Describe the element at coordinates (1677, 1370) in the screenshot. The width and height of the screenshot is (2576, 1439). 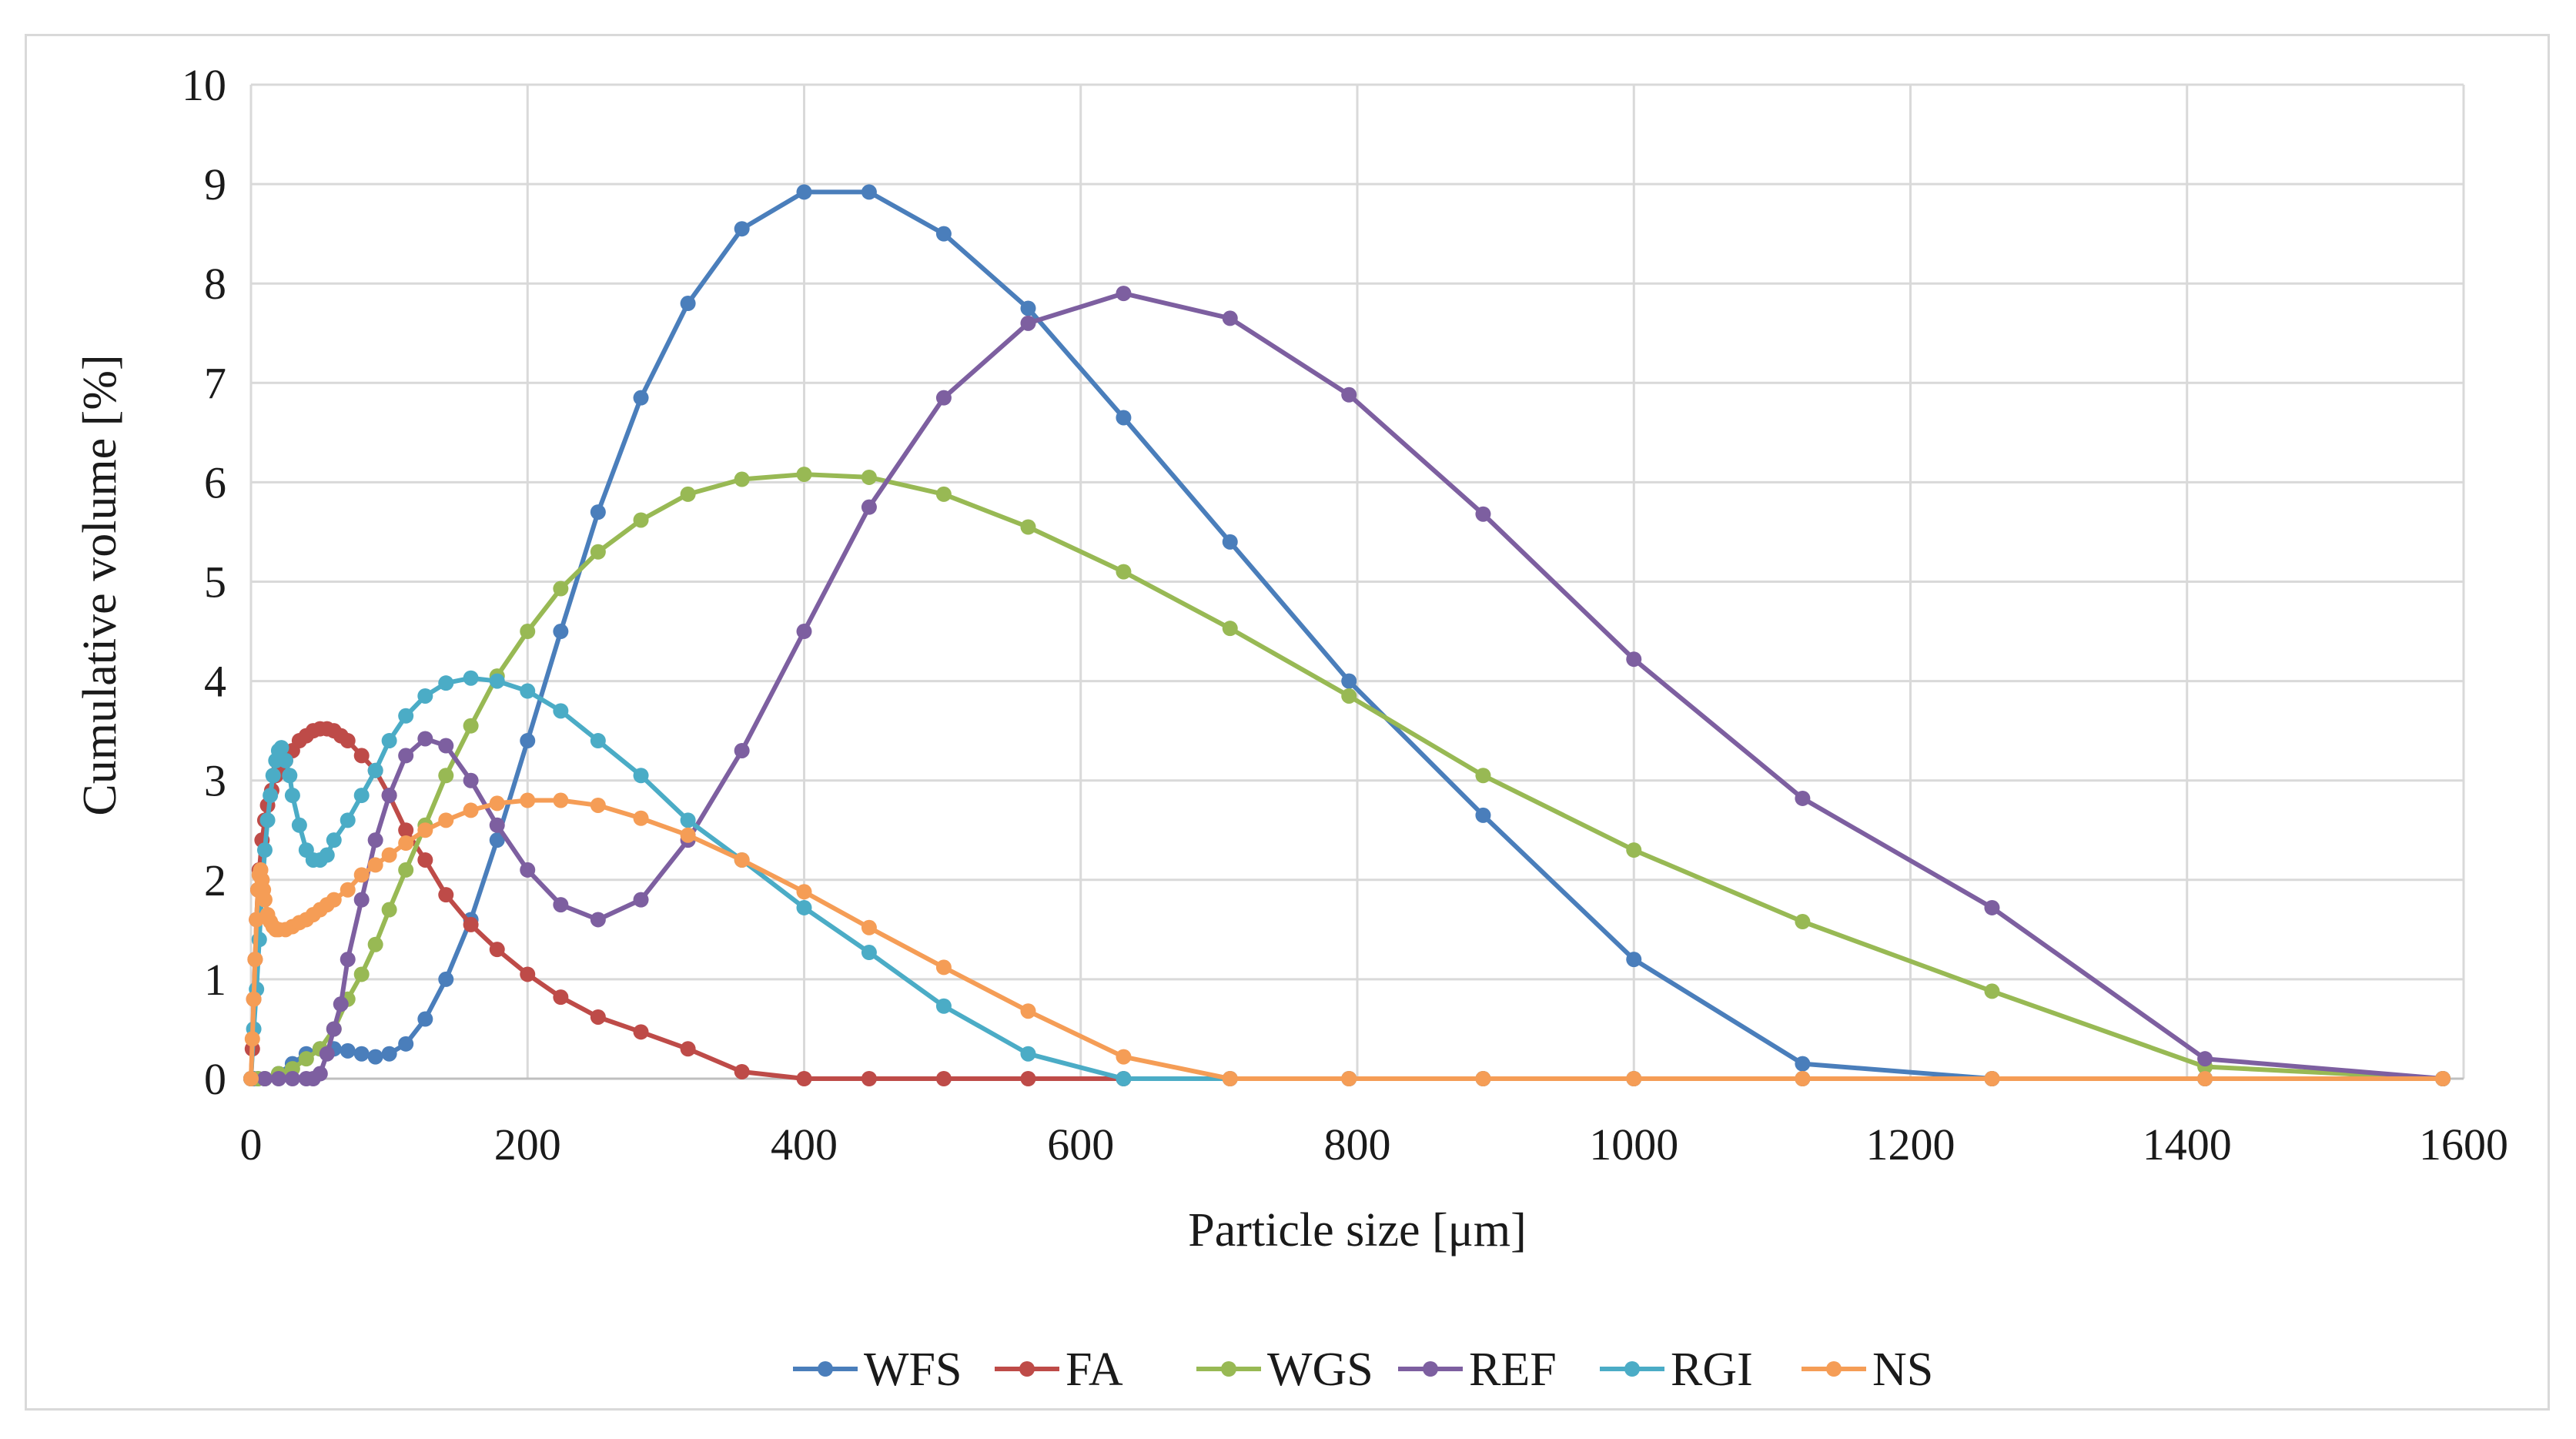
I see `legend-item-rgi: RGI` at that location.